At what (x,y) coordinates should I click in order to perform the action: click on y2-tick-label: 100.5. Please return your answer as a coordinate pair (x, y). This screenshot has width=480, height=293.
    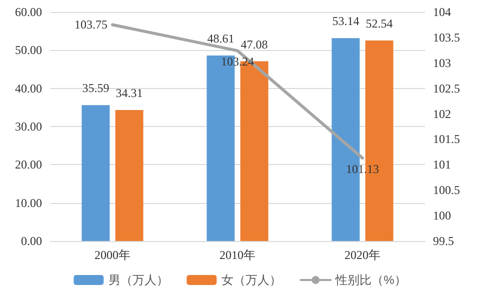
    Looking at the image, I should click on (446, 190).